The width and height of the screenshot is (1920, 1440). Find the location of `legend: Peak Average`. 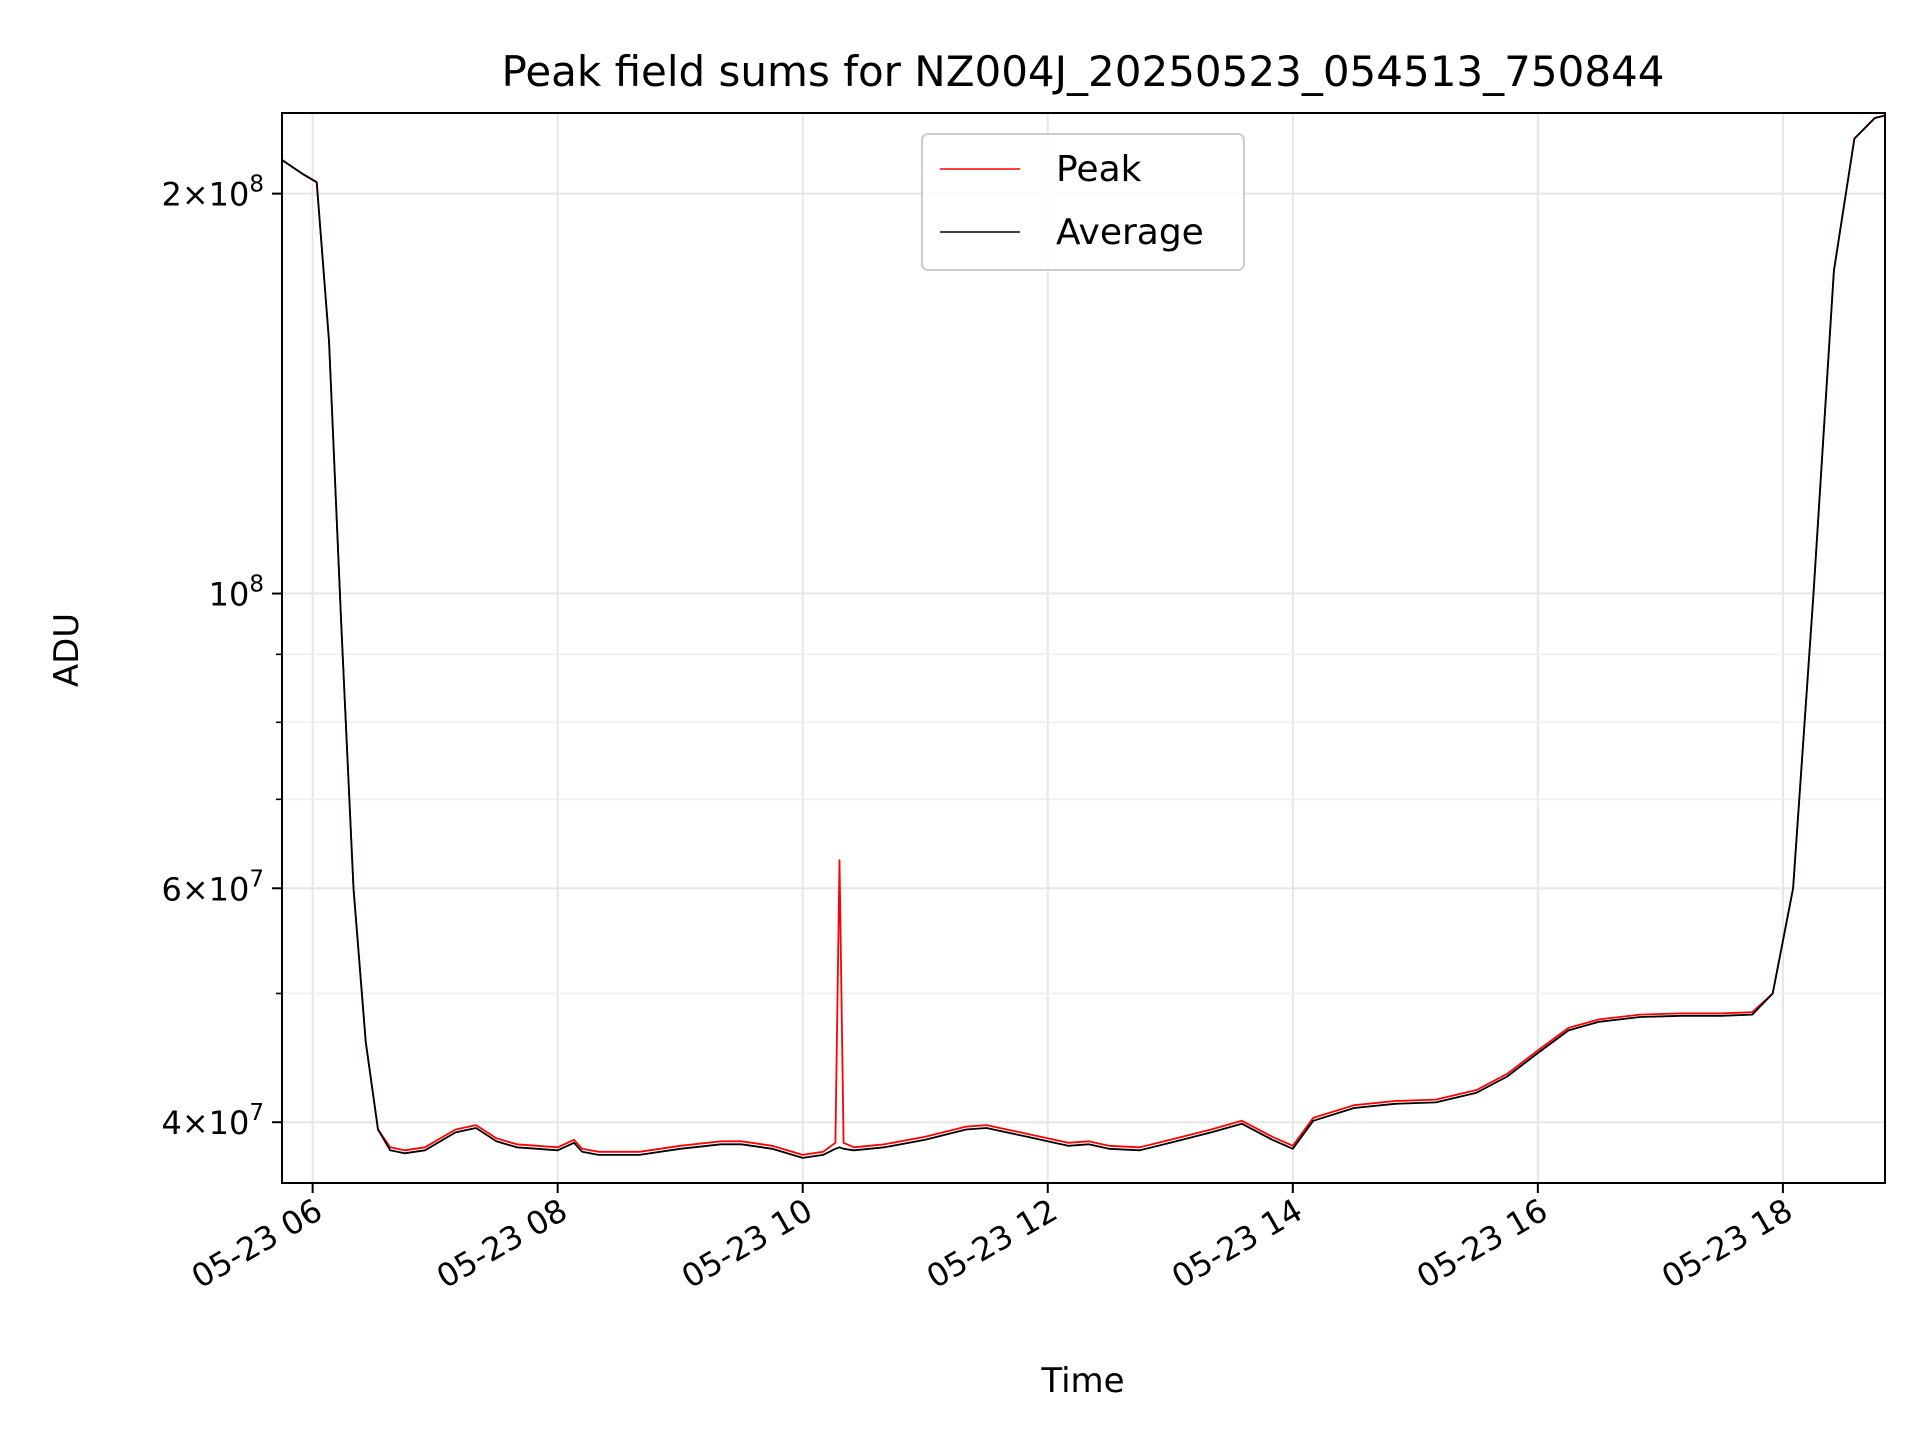

legend: Peak Average is located at coordinates (1083, 202).